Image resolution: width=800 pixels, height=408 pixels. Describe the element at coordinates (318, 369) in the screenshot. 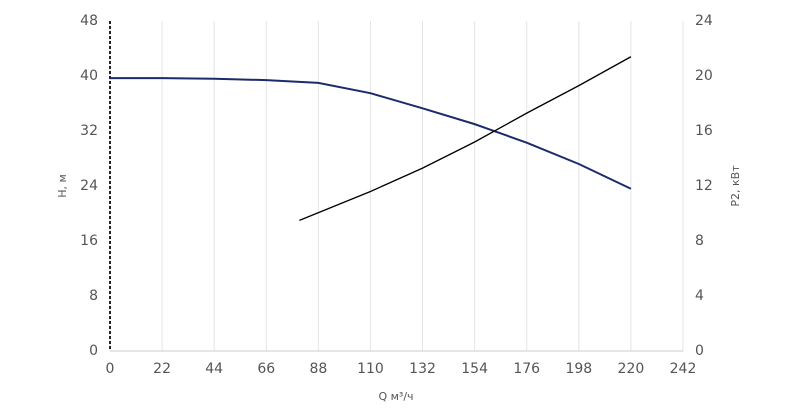

I see `x-tick-label: 88` at that location.